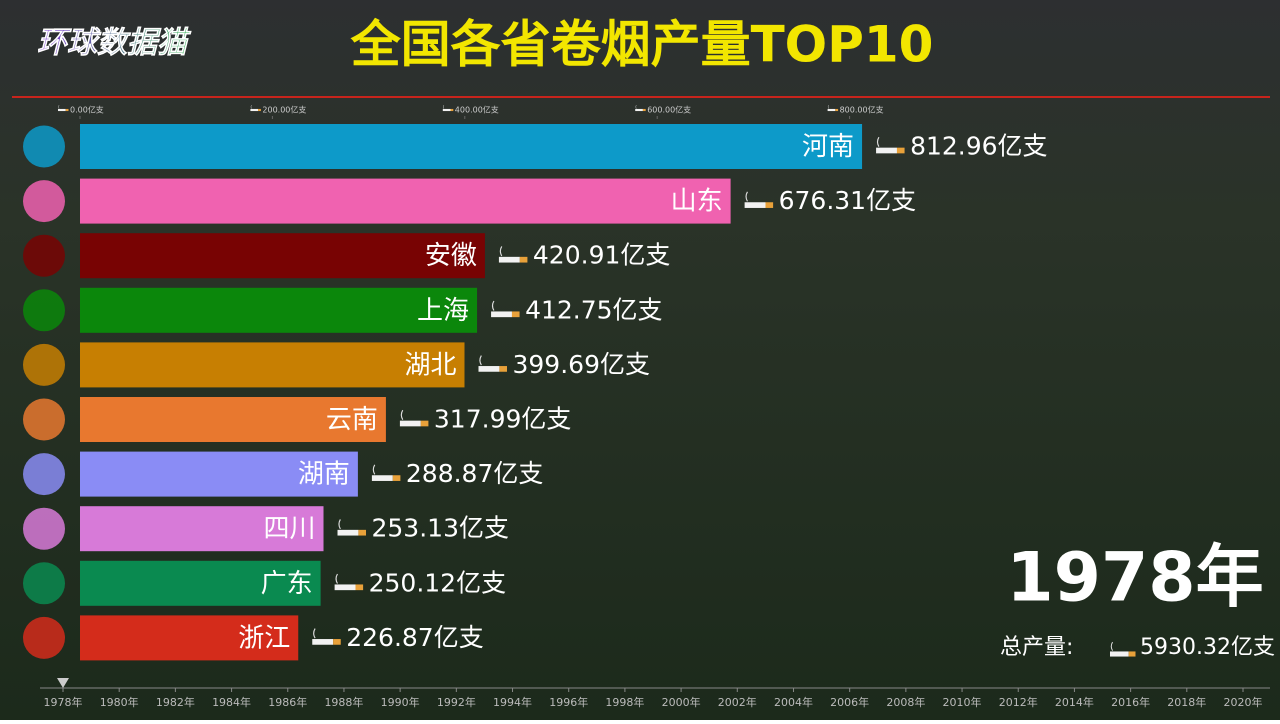 The height and width of the screenshot is (724, 1280). What do you see at coordinates (474, 473) in the screenshot?
I see `value-label: 288.87亿支` at bounding box center [474, 473].